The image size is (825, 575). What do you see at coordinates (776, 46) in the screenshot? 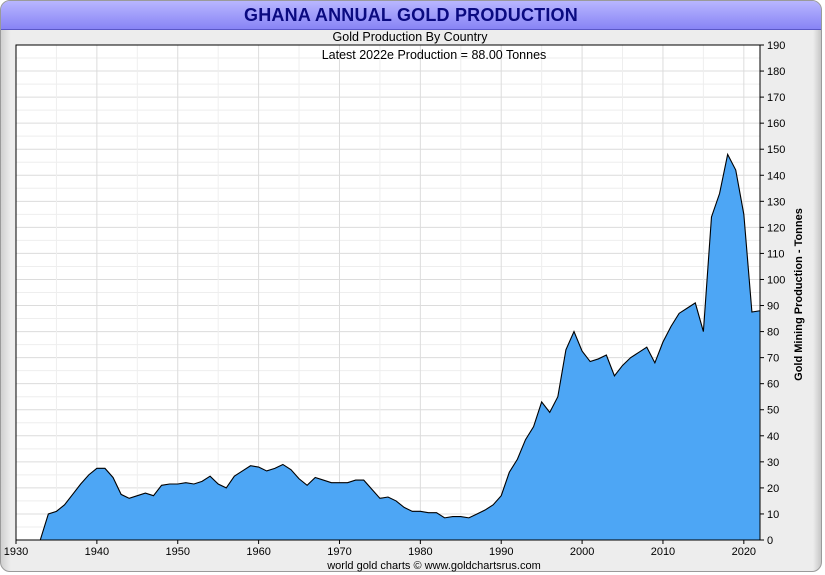
I see `y-tick-label: 190` at bounding box center [776, 46].